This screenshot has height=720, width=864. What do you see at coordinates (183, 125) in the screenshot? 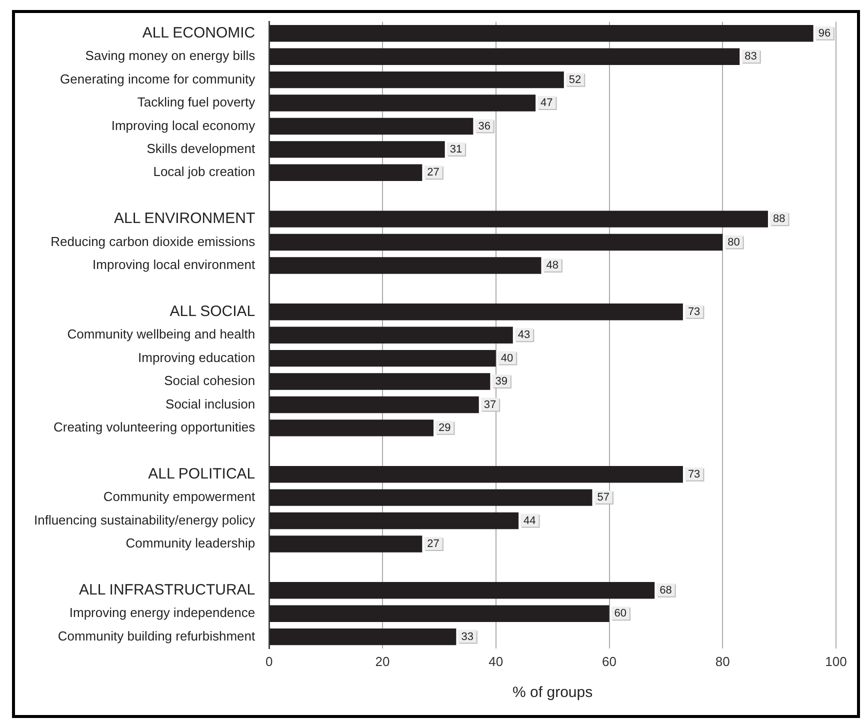
I see `y-tick-label: Improving local economy` at bounding box center [183, 125].